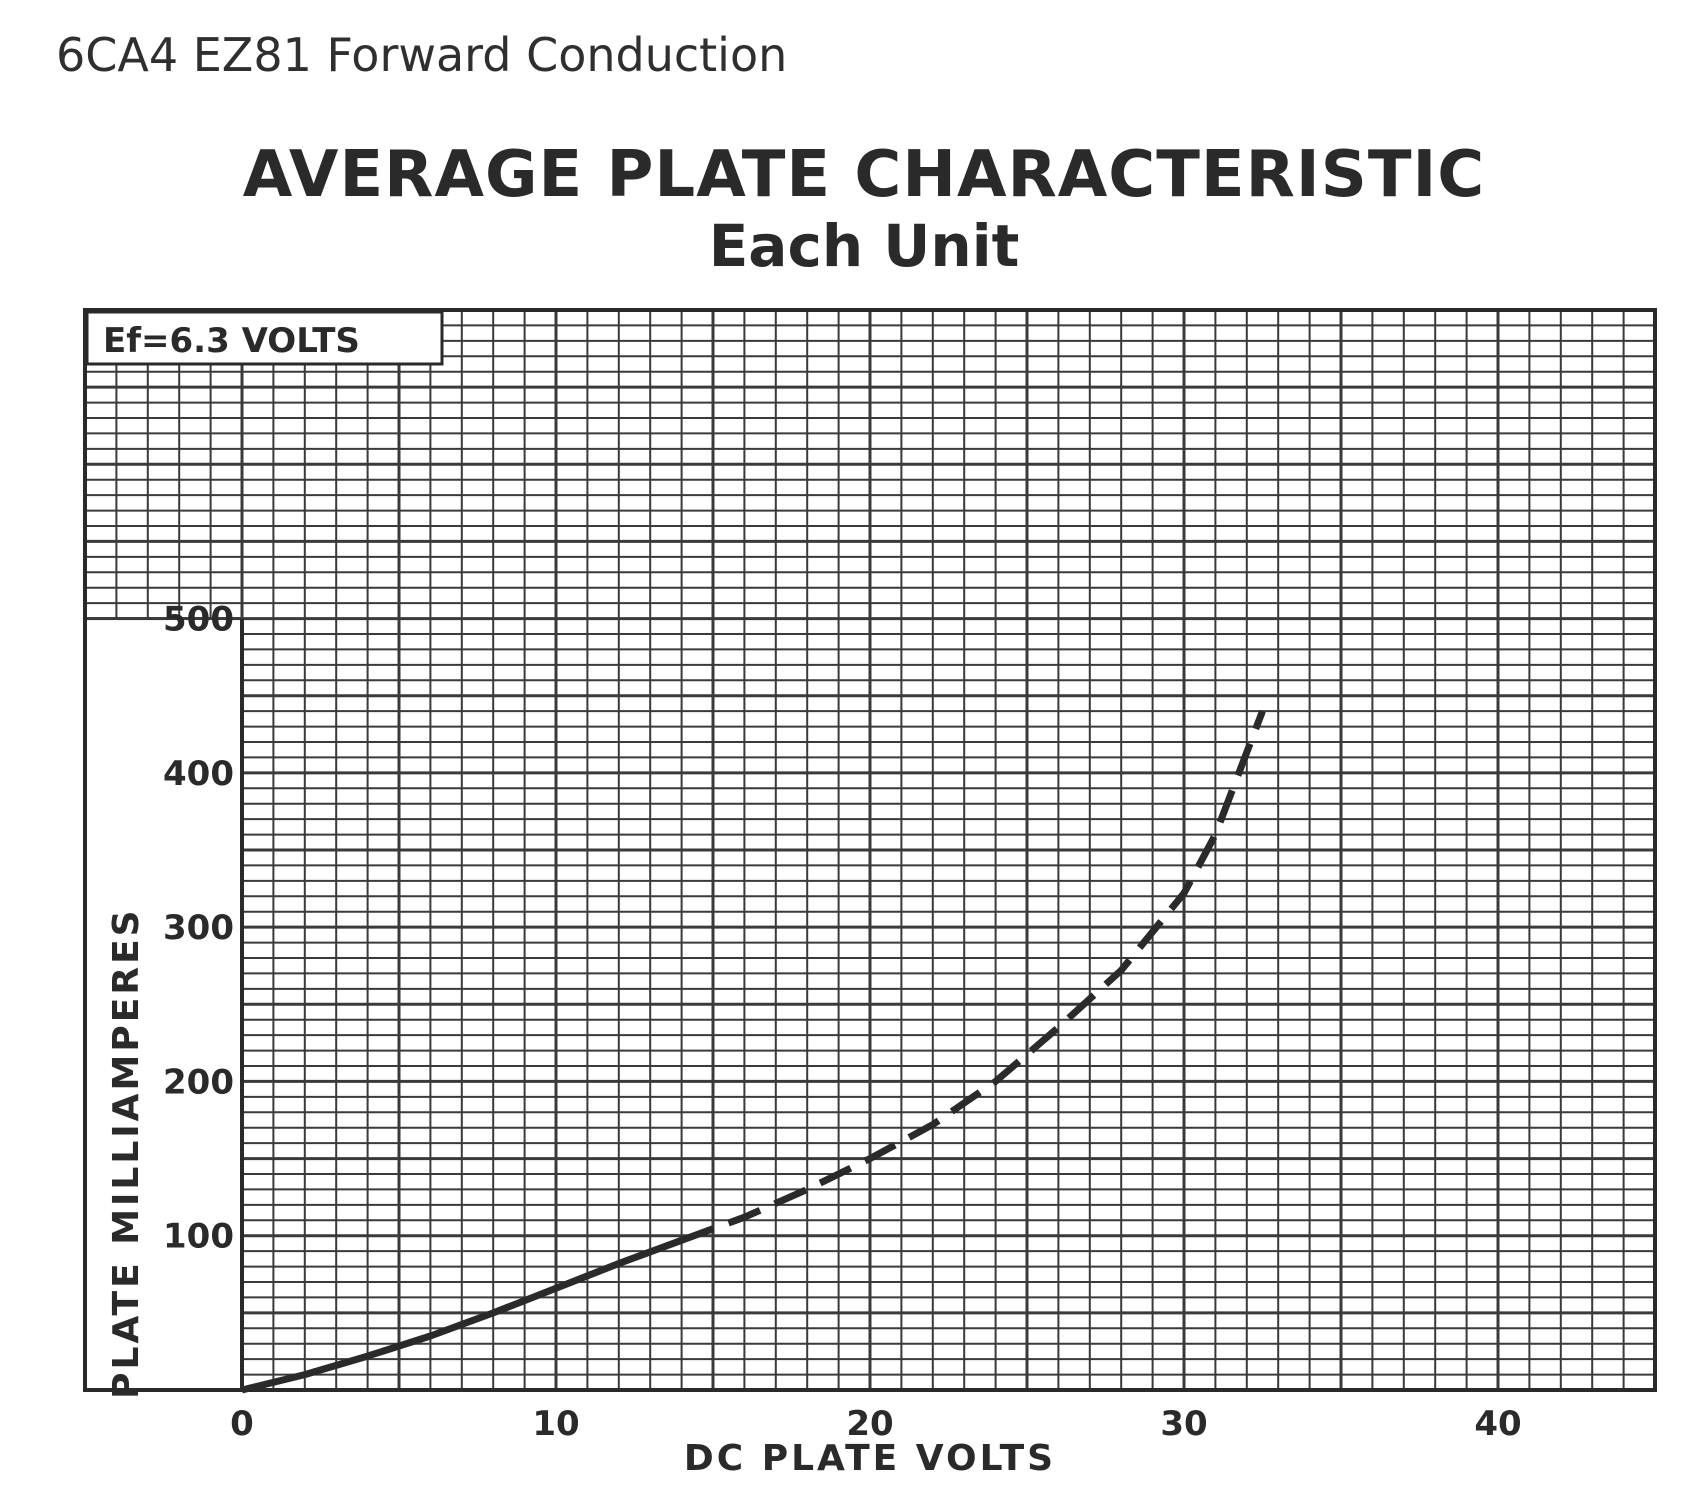  Describe the element at coordinates (422, 55) in the screenshot. I see `document-caption: 6CA4 EZ81 Forward Conduction` at that location.